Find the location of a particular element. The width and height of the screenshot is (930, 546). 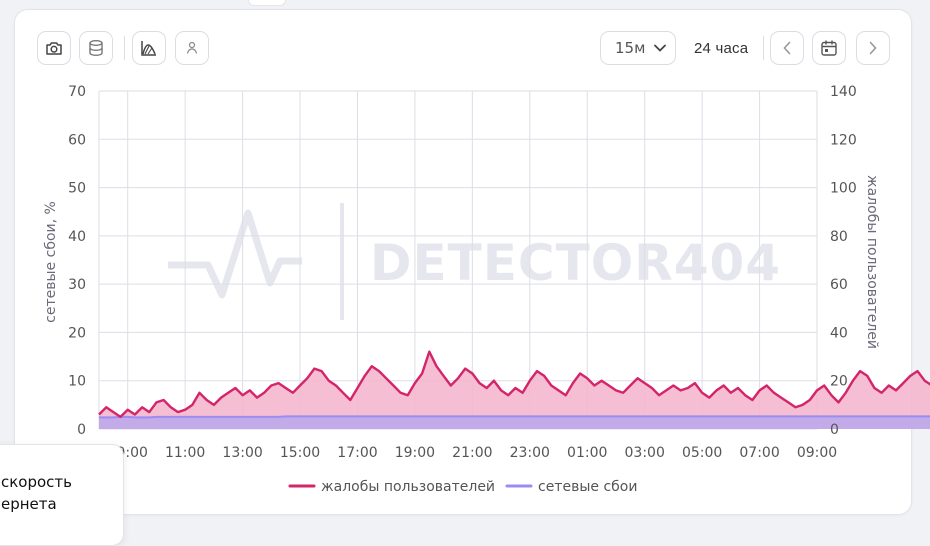

chart-area-icon is located at coordinates (148, 48).